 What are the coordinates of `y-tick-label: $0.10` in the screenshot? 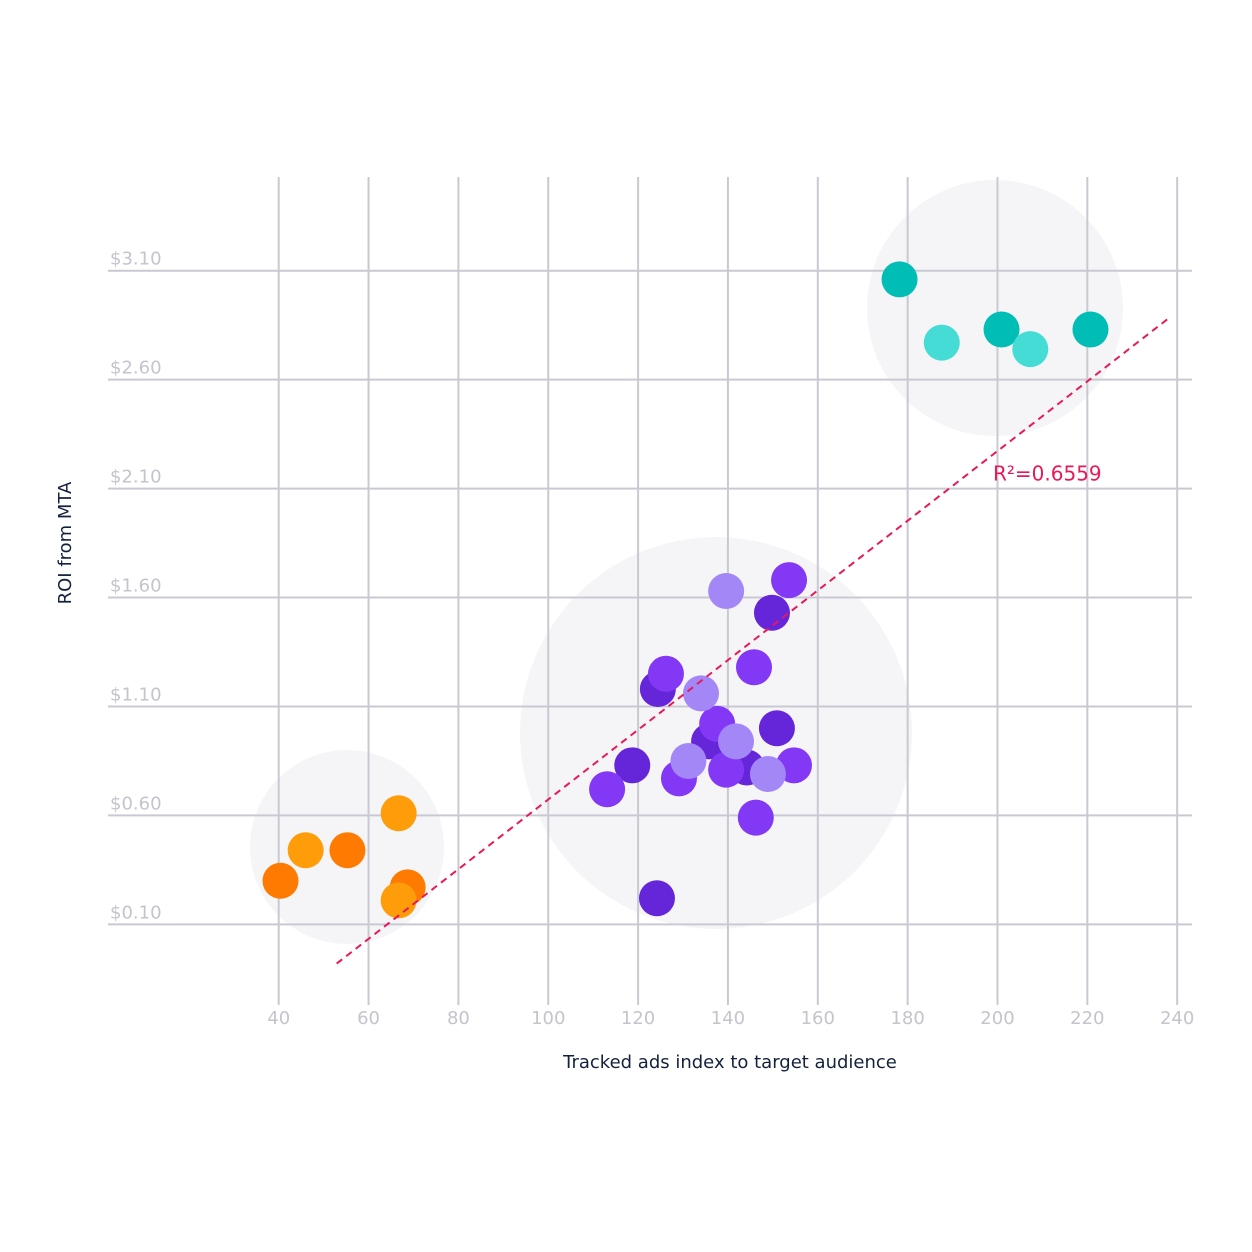 It's located at (136, 912).